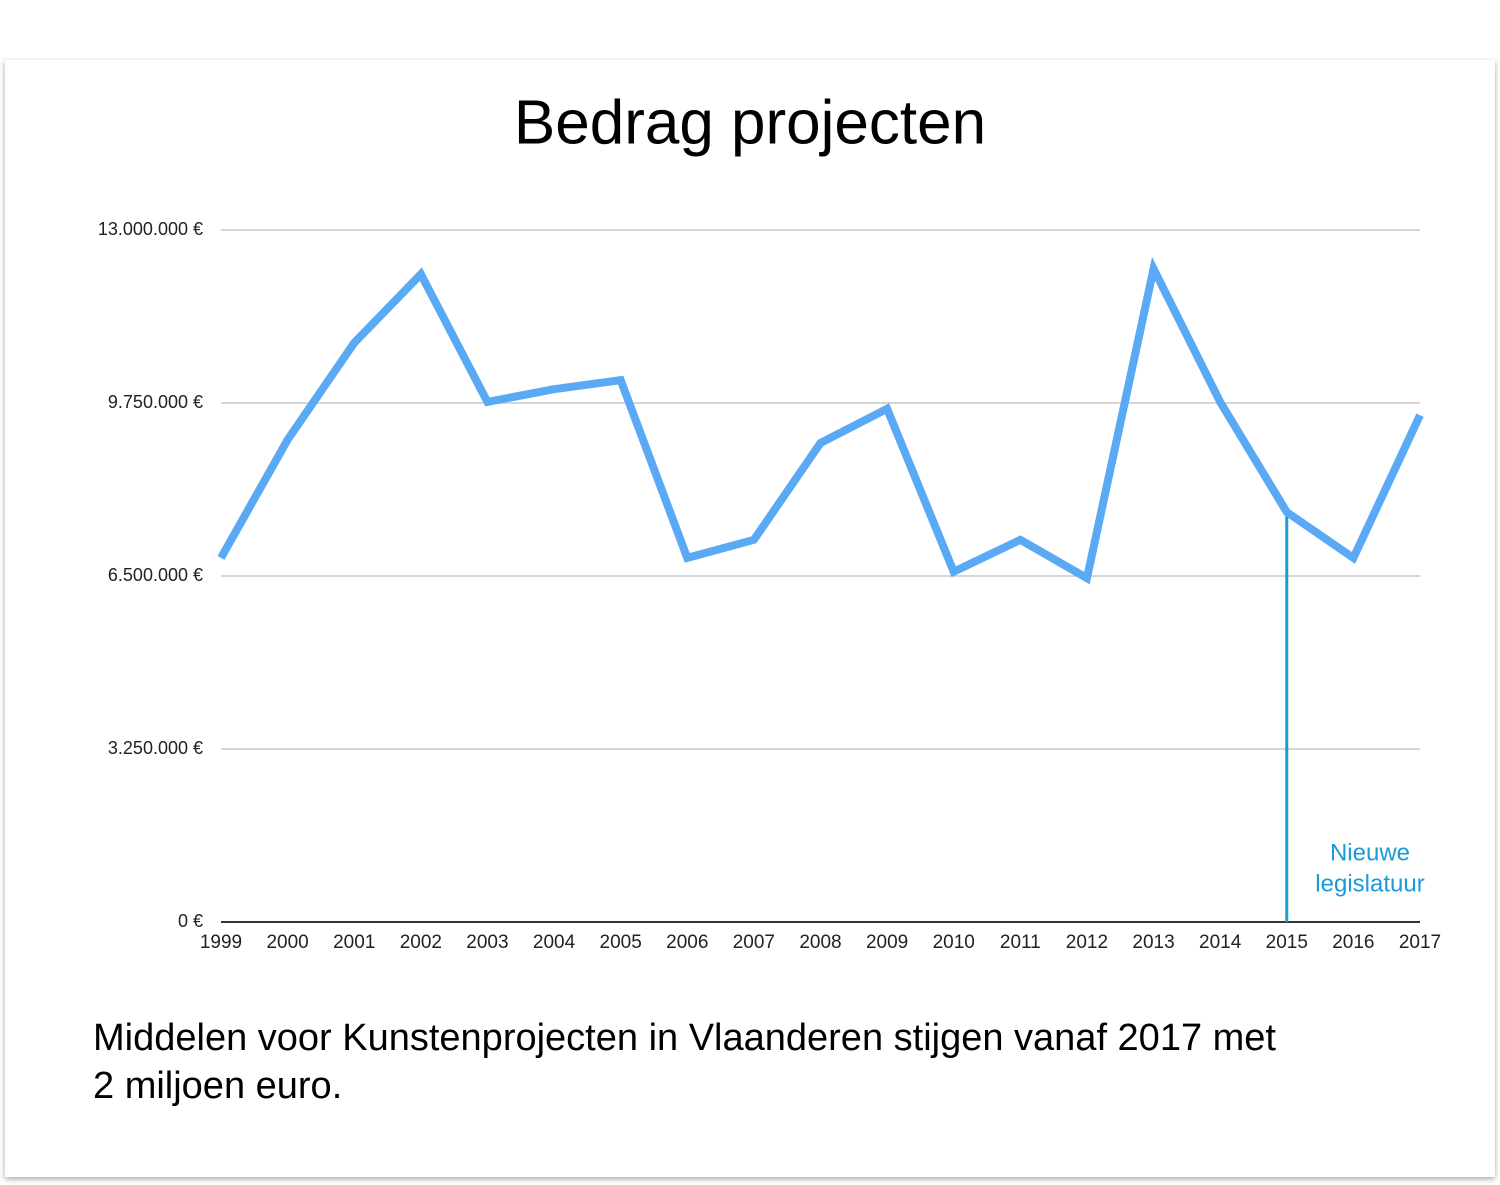  I want to click on chart-title: Bedrag projecten, so click(750, 122).